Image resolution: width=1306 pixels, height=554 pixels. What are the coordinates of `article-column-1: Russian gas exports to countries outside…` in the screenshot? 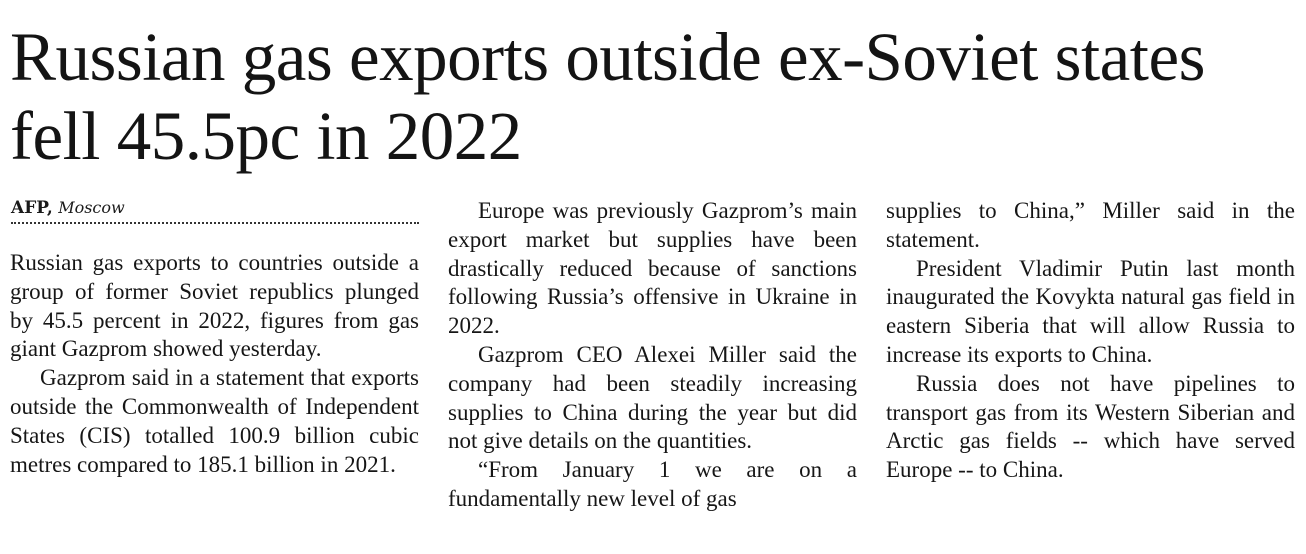 It's located at (214, 364).